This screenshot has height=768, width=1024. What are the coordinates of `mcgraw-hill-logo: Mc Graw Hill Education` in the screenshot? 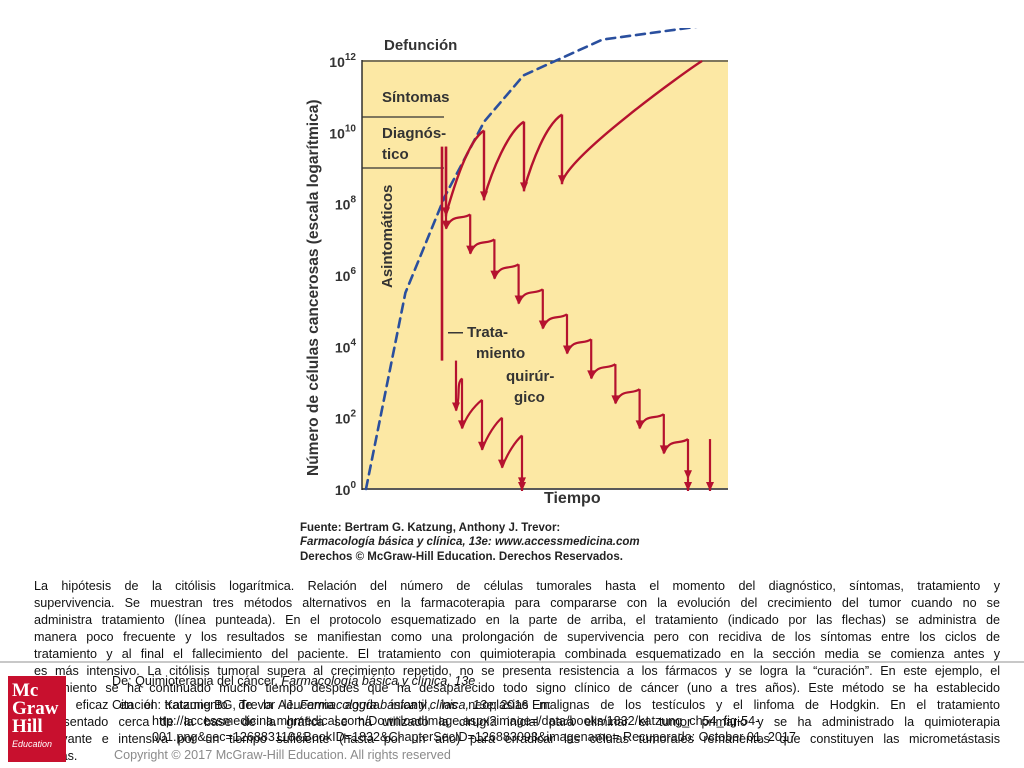 It's located at (37, 719).